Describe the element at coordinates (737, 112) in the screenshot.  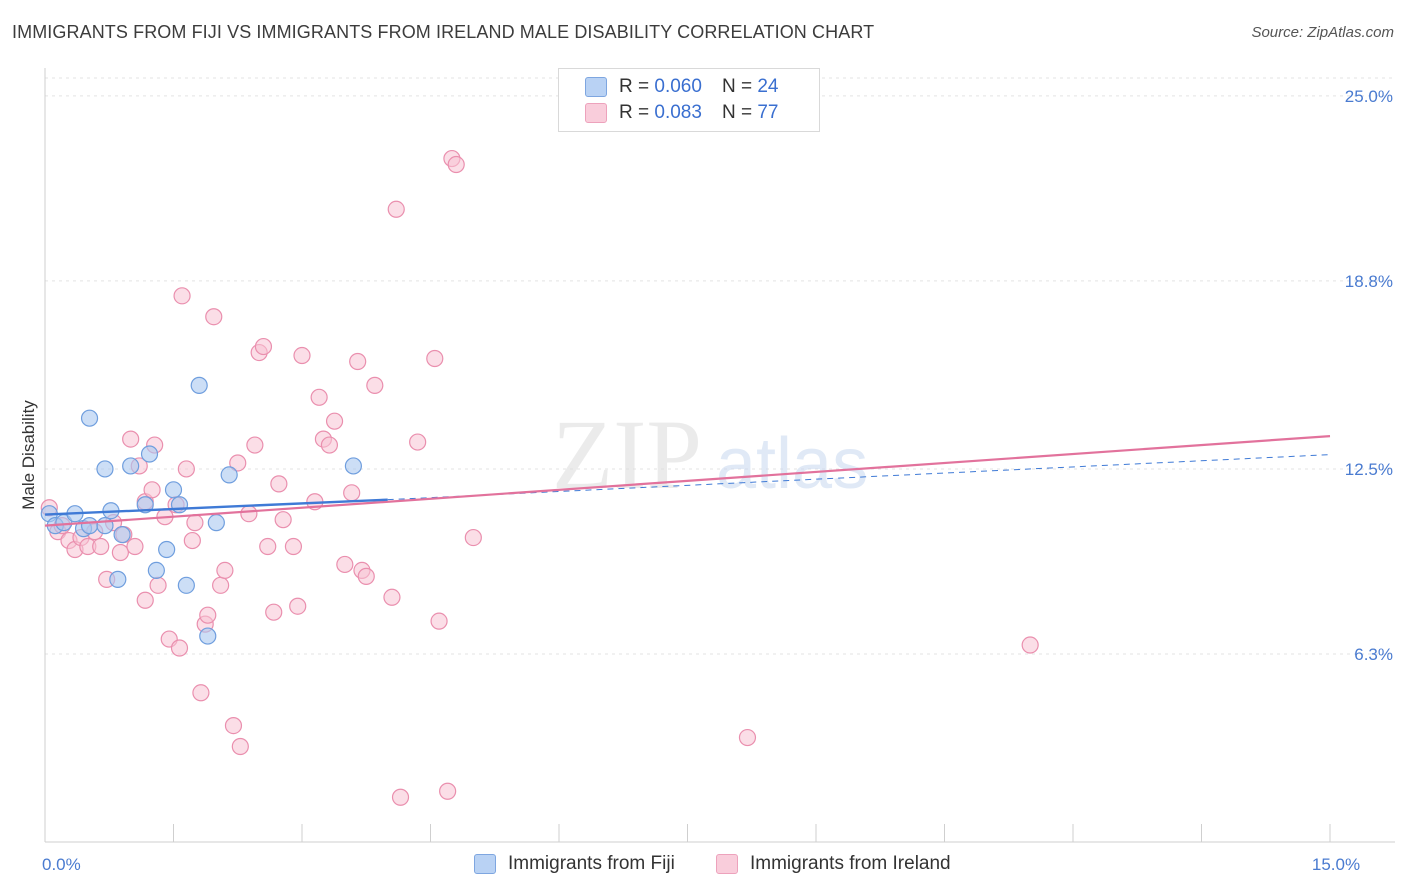
I see `legend-ireland-n-label: N =` at that location.